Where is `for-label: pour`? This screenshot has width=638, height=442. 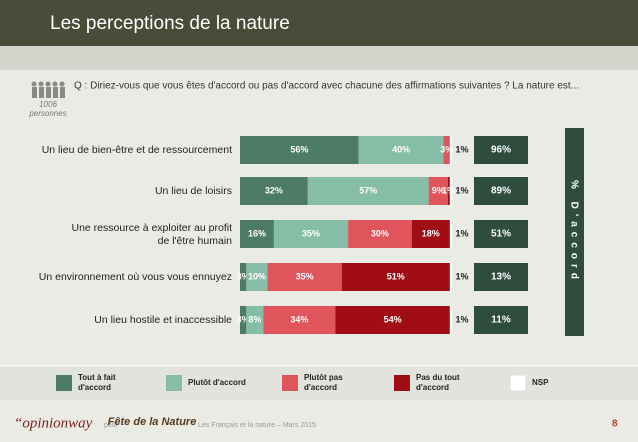
for-label: pour is located at coordinates (111, 425).